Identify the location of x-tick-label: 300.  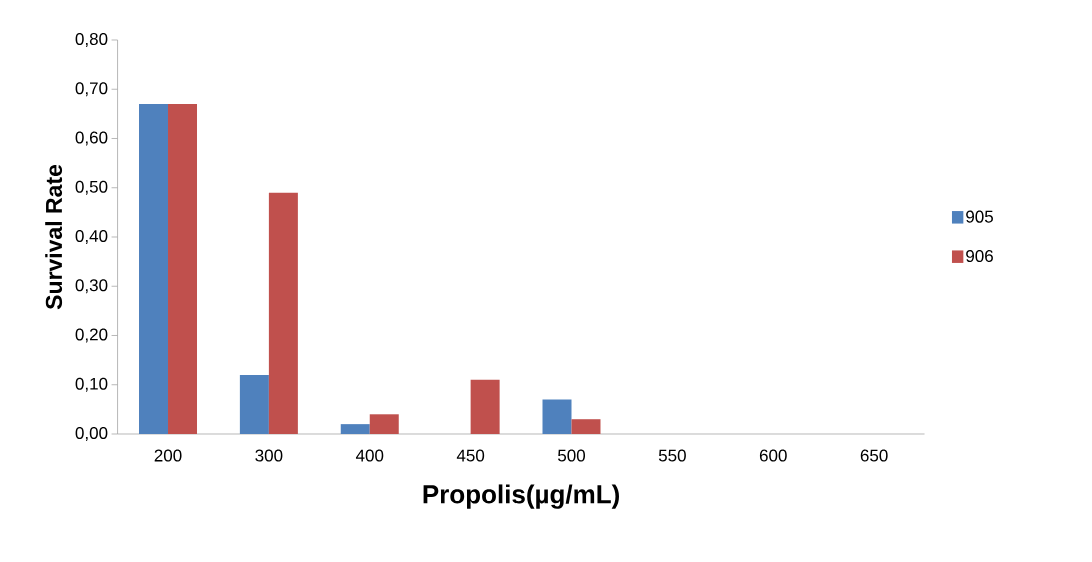
(269, 455).